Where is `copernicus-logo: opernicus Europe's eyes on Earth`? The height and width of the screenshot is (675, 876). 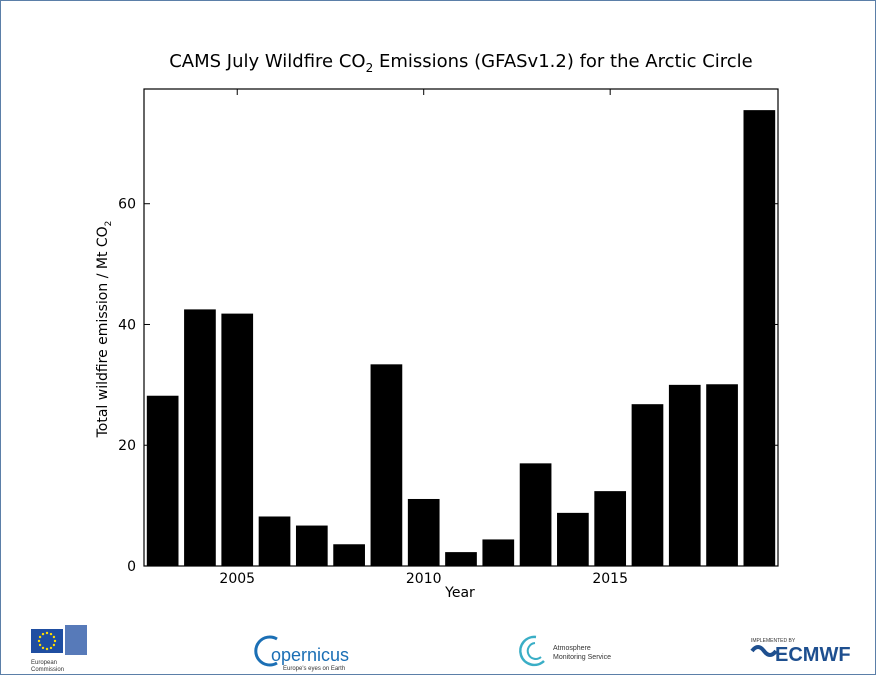 copernicus-logo: opernicus Europe's eyes on Earth is located at coordinates (301, 653).